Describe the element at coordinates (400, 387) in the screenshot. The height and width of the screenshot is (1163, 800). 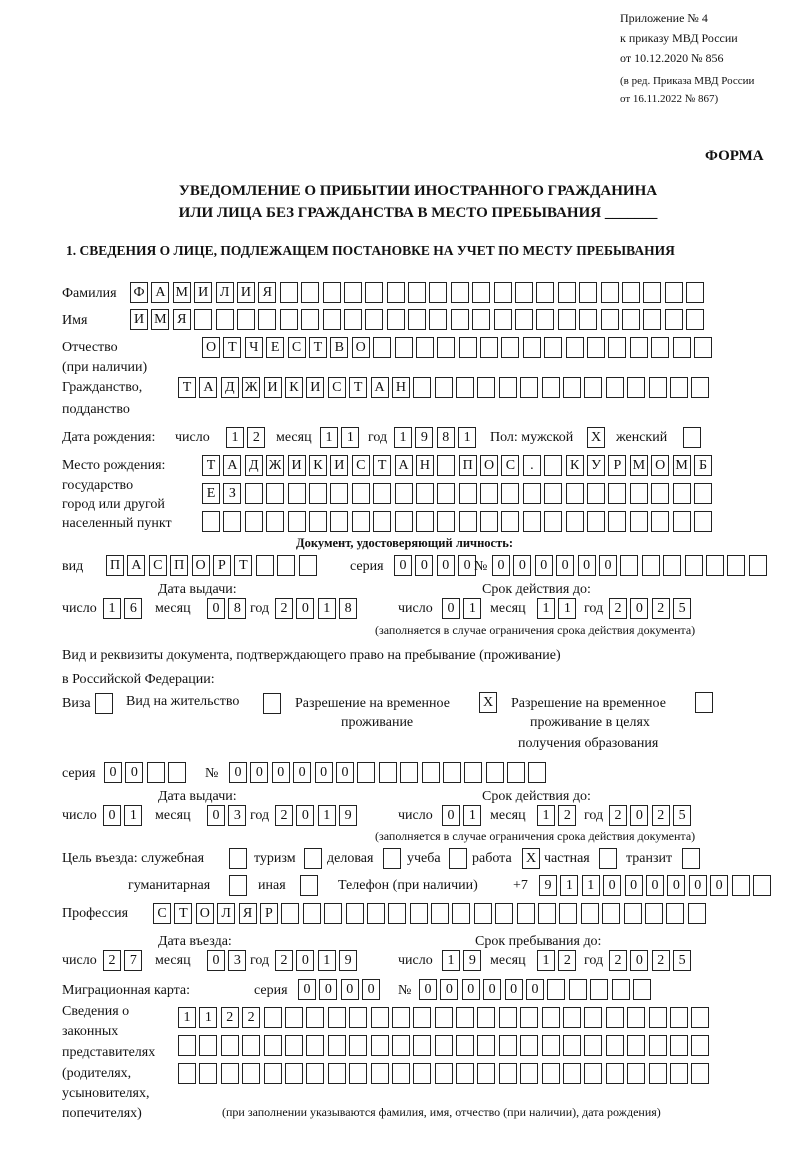
I see `char-cell: Н` at that location.